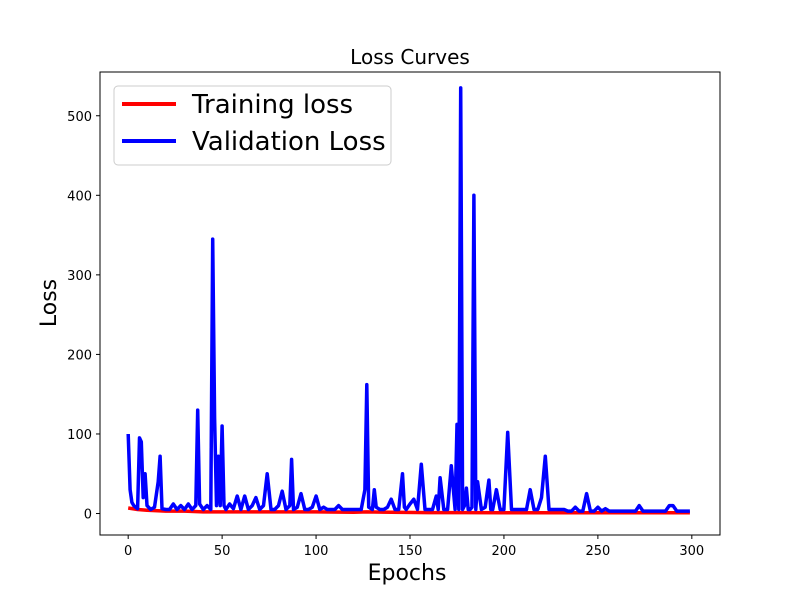 The height and width of the screenshot is (600, 800). I want to click on y-tick-label: 300, so click(79, 276).